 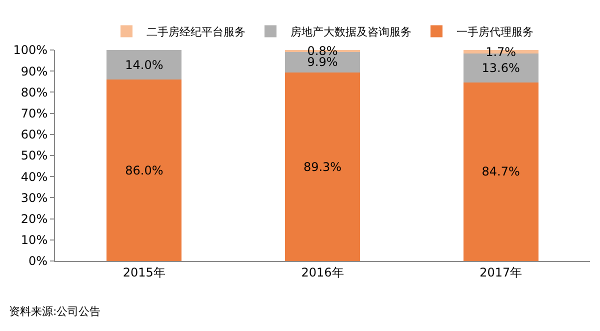 I want to click on x-tick-label: 2015年, so click(x=144, y=272).